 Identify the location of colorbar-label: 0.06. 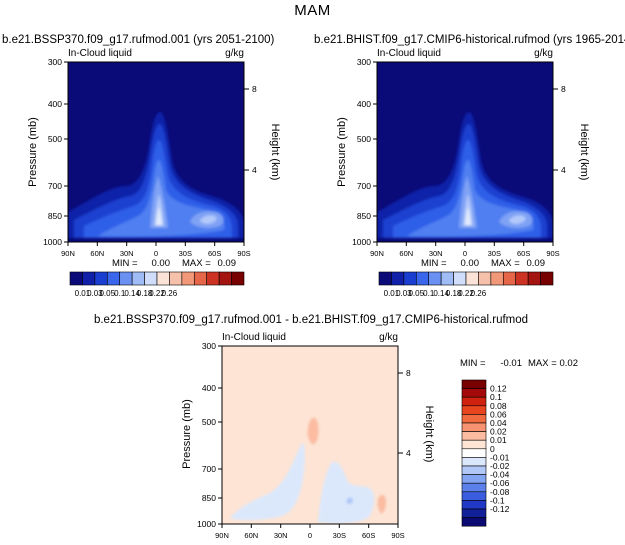
(498, 414).